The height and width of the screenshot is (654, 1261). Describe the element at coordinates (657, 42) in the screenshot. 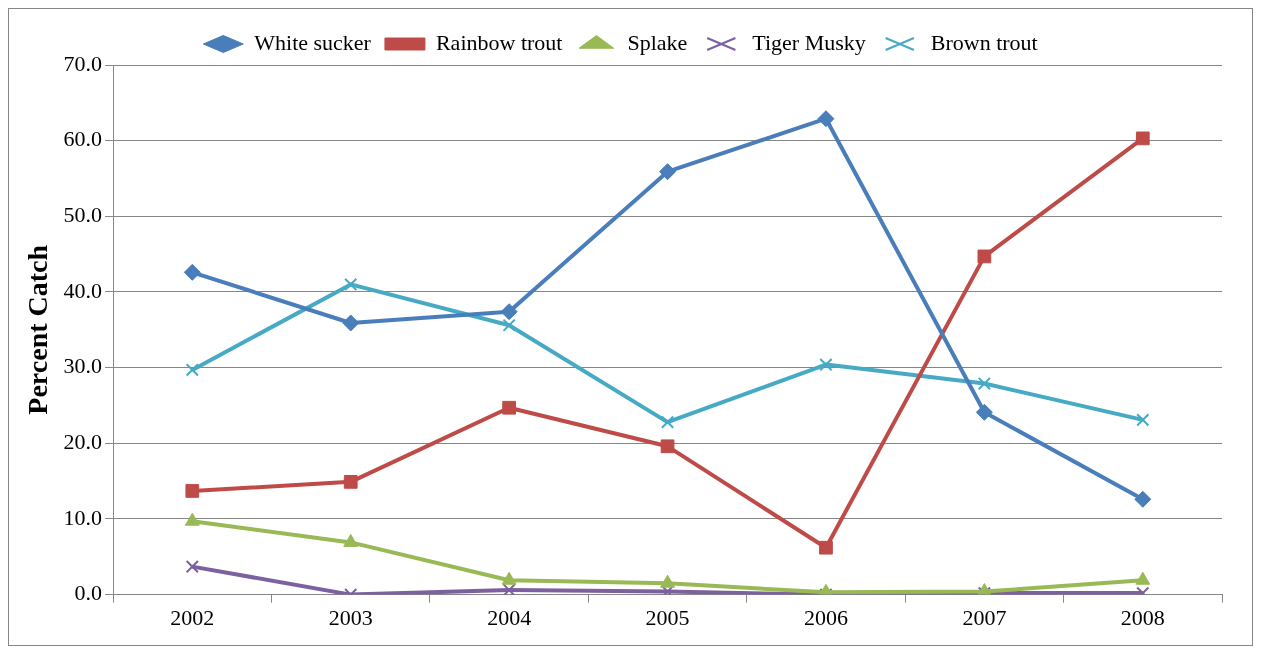

I see `legend-label: Splake` at that location.